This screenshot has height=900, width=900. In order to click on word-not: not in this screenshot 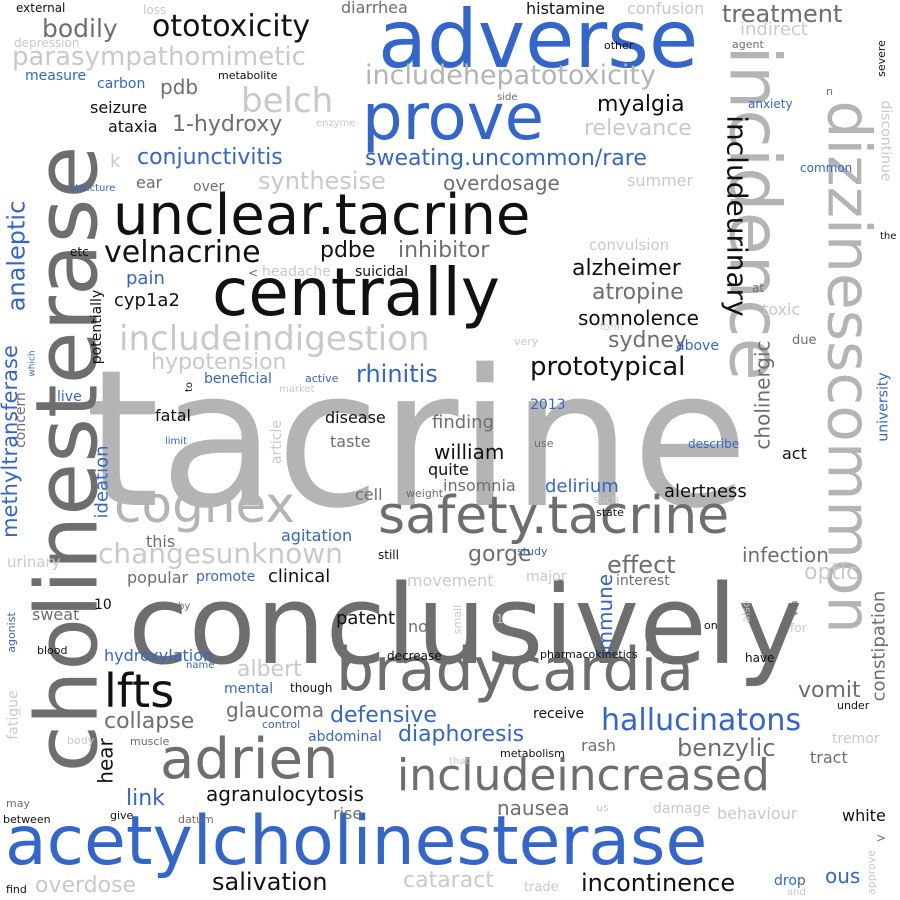, I will do `click(421, 626)`.